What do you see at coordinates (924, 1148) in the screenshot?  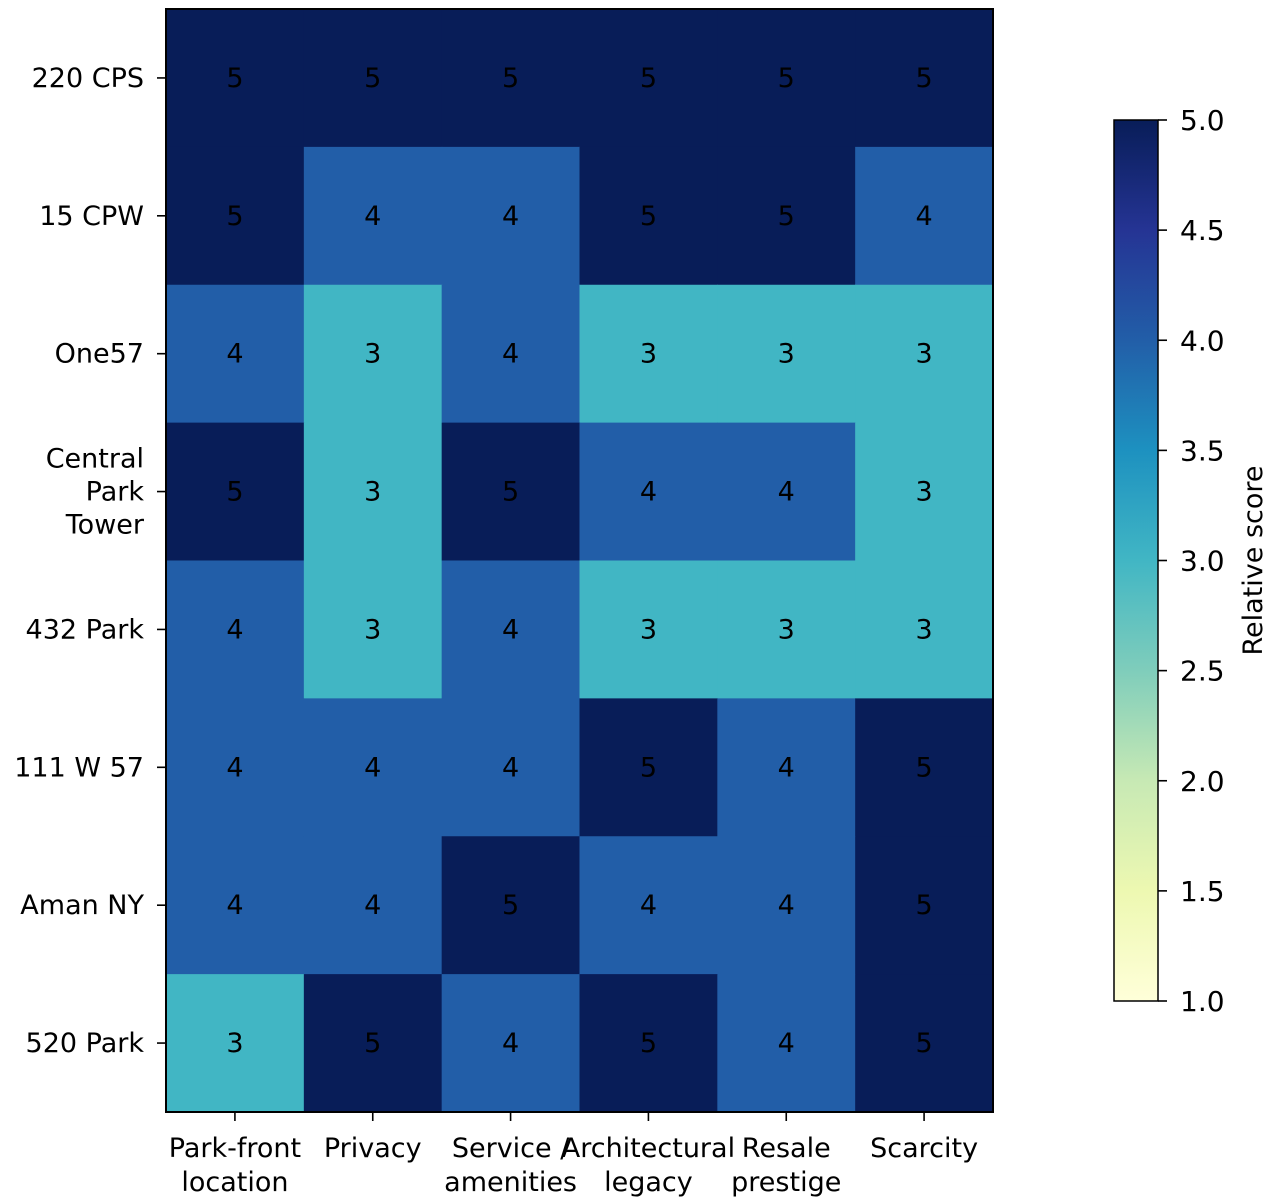 I see `x-tick-label: Scarcity` at bounding box center [924, 1148].